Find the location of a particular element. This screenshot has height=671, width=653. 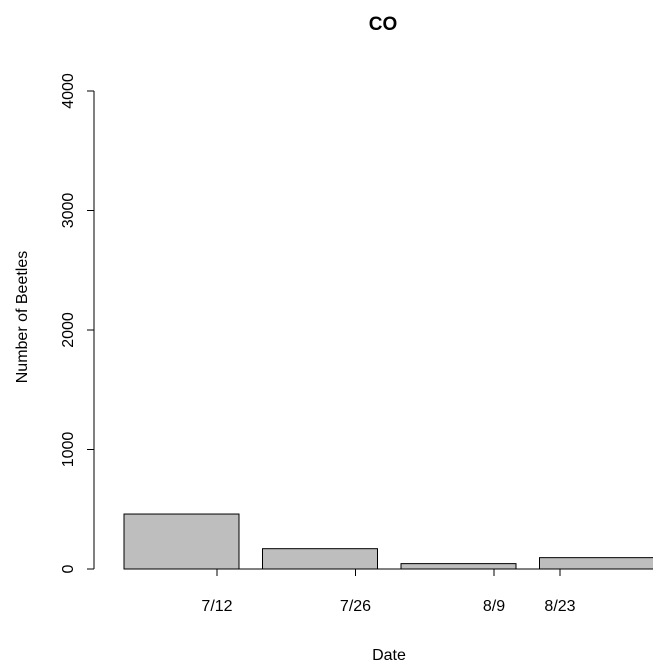

x-axis: 7/12 7/26 8/9 8/23 is located at coordinates (388, 592).